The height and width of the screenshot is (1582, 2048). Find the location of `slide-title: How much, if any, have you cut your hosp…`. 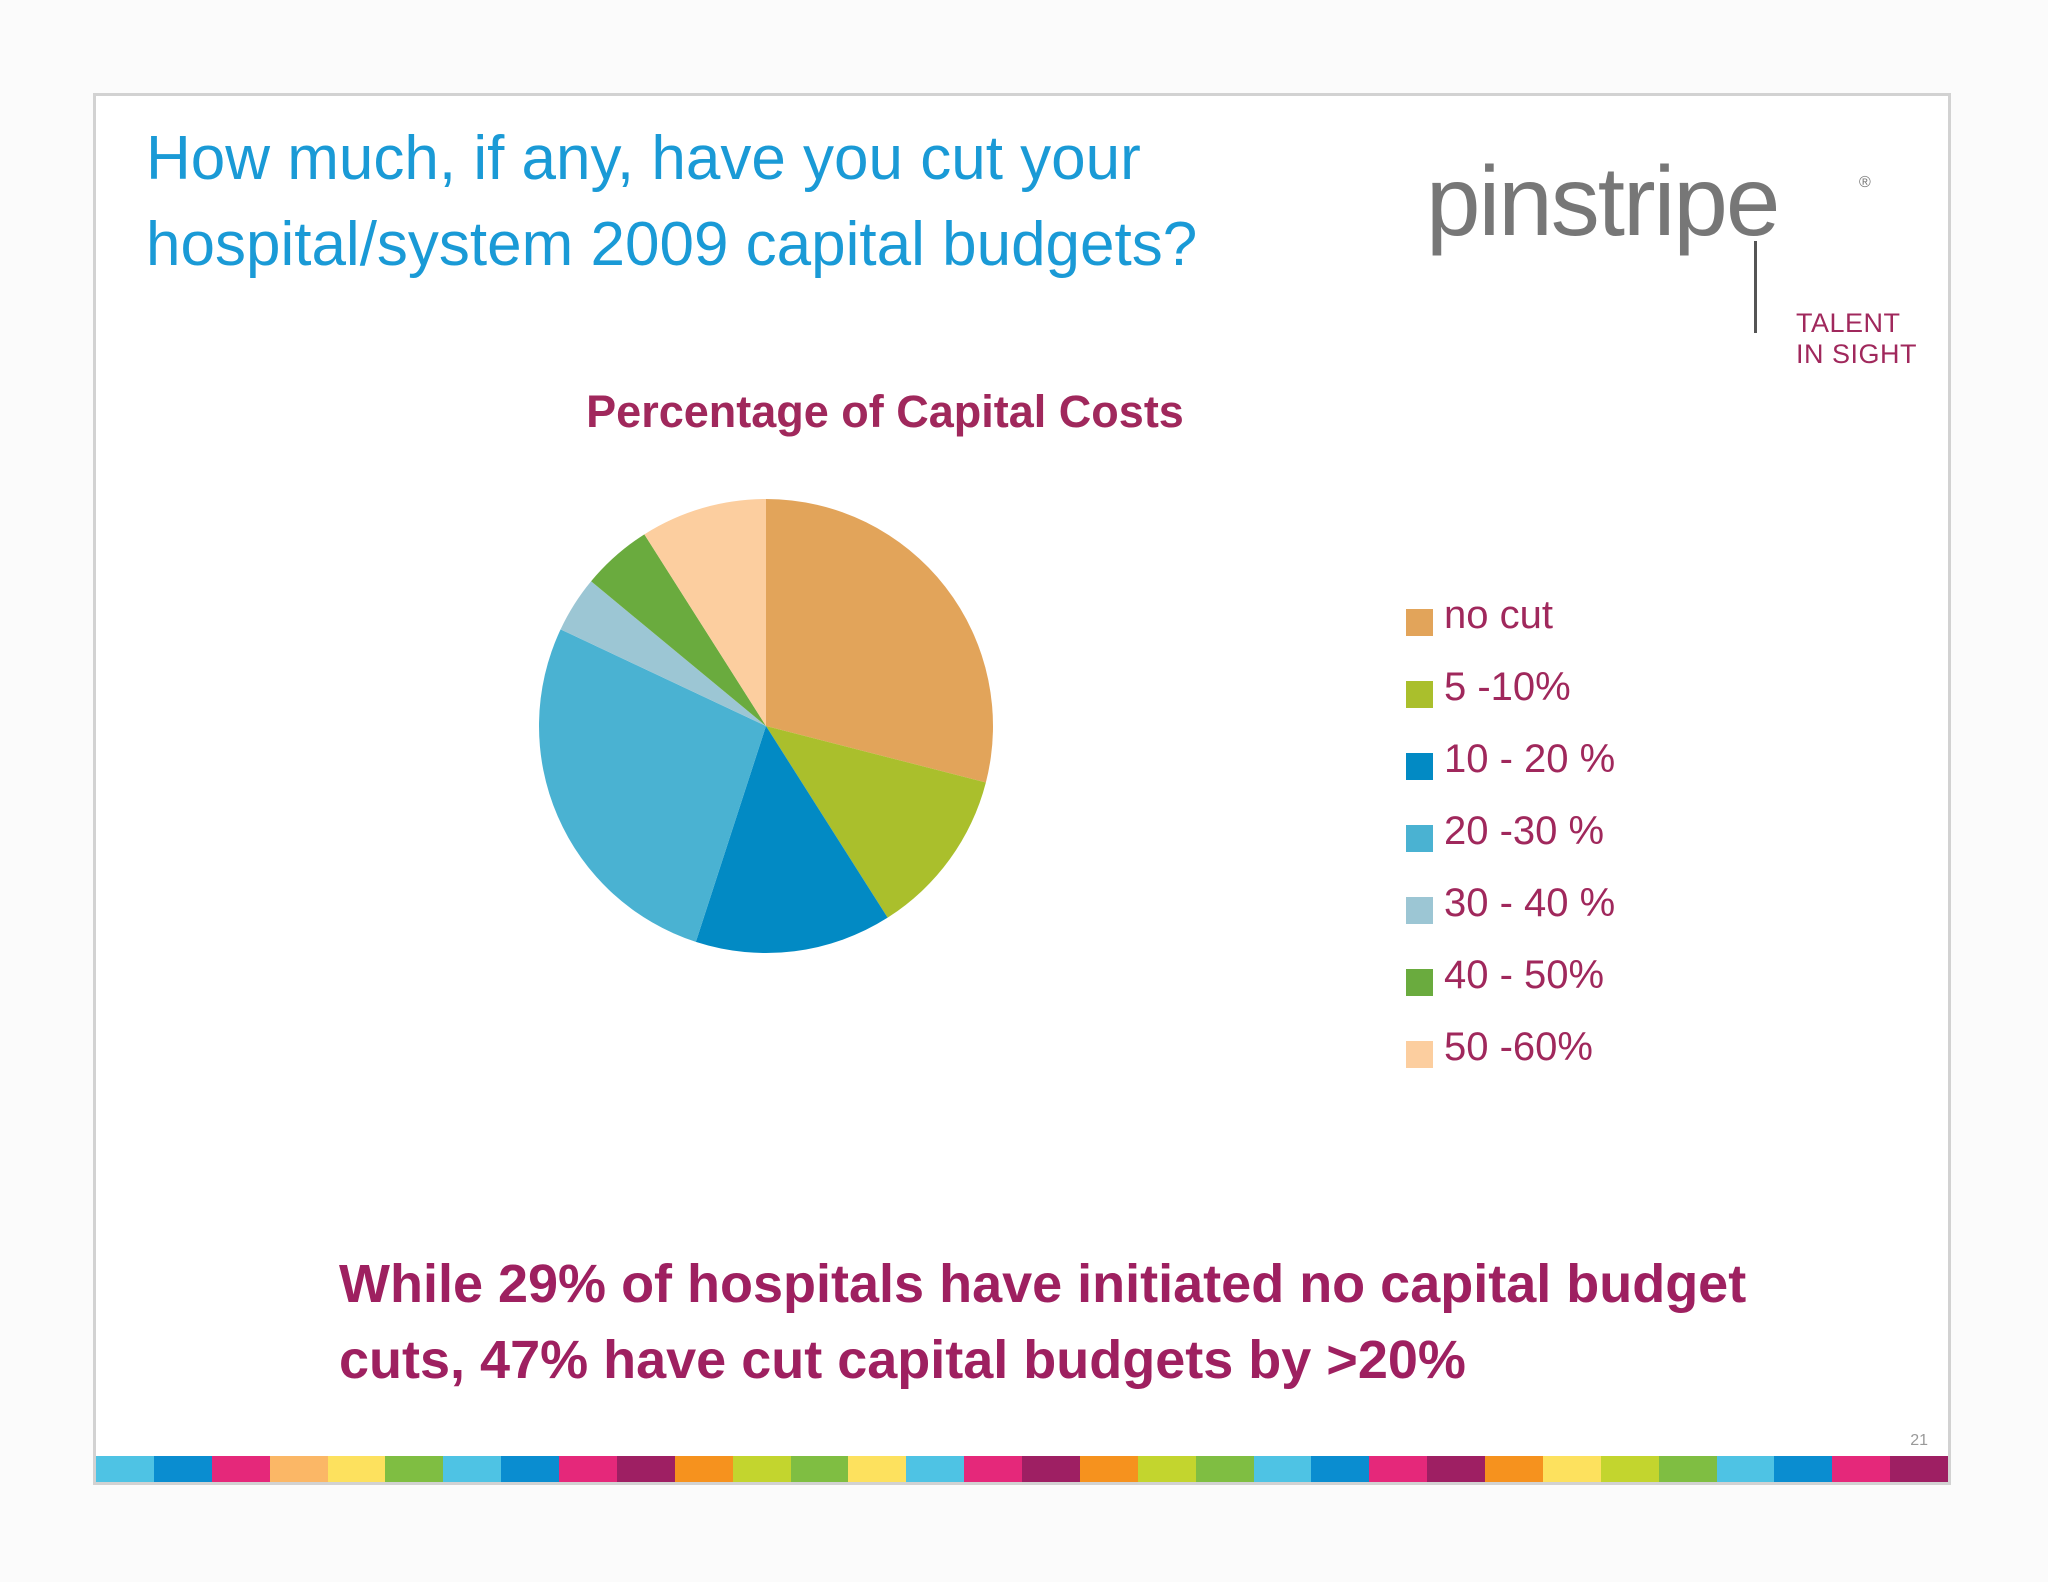

slide-title: How much, if any, have you cut your hosp… is located at coordinates (672, 201).